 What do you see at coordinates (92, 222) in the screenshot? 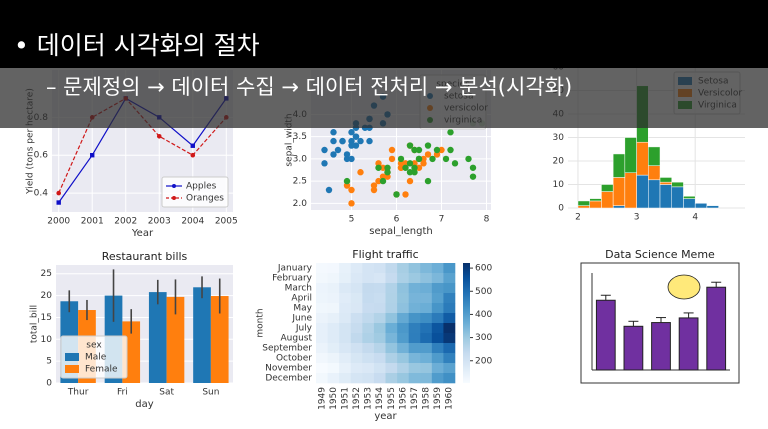
I see `x-tick-label: 2001` at bounding box center [92, 222].